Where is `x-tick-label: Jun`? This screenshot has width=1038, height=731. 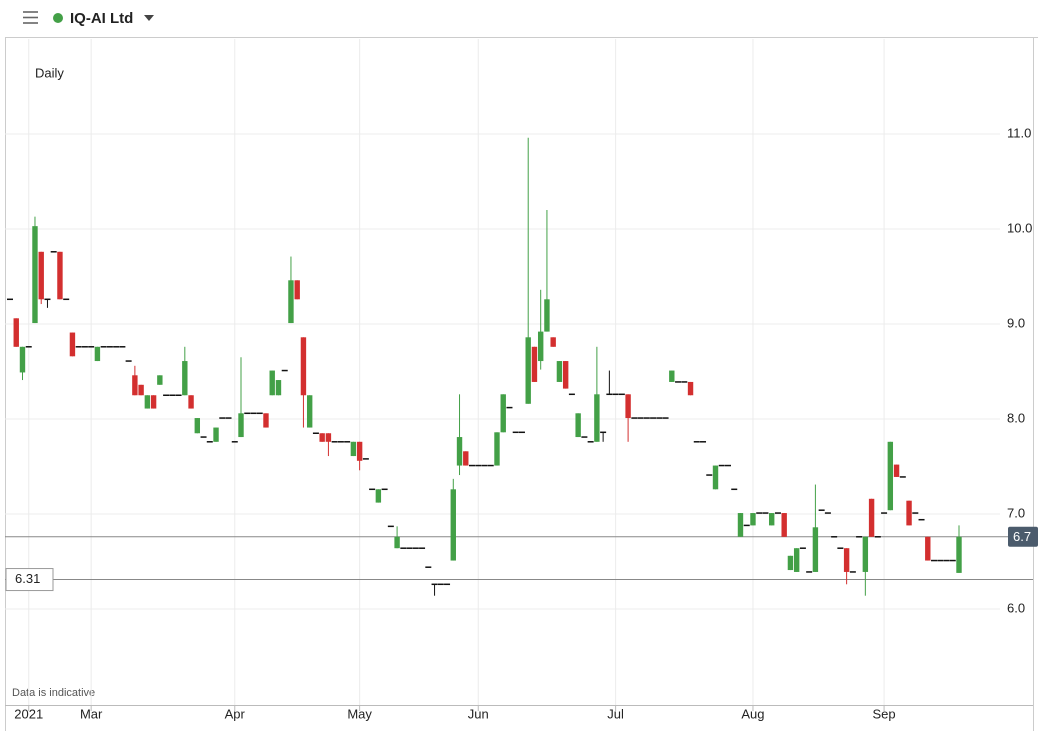
x-tick-label: Jun is located at coordinates (478, 713).